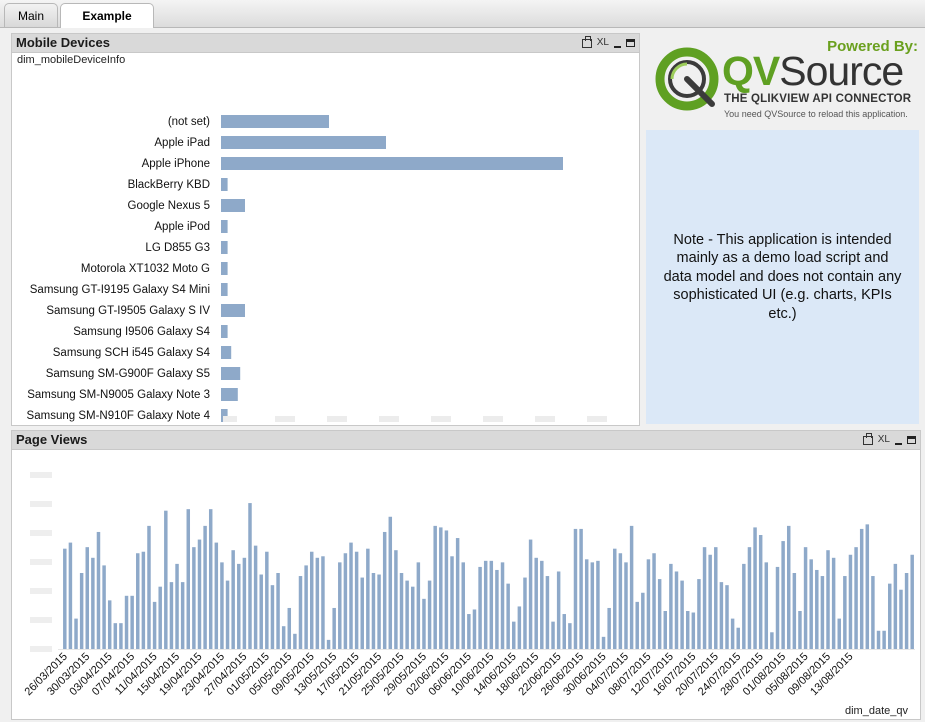 Image resolution: width=925 pixels, height=722 pixels. What do you see at coordinates (119, 416) in the screenshot?
I see `device-category-label: Samsung SM-N910F Galaxy Note 4` at bounding box center [119, 416].